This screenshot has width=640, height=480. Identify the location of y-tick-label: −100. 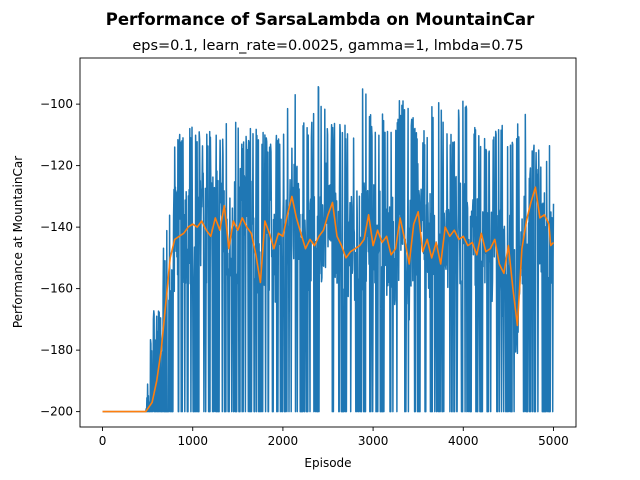
(56, 104).